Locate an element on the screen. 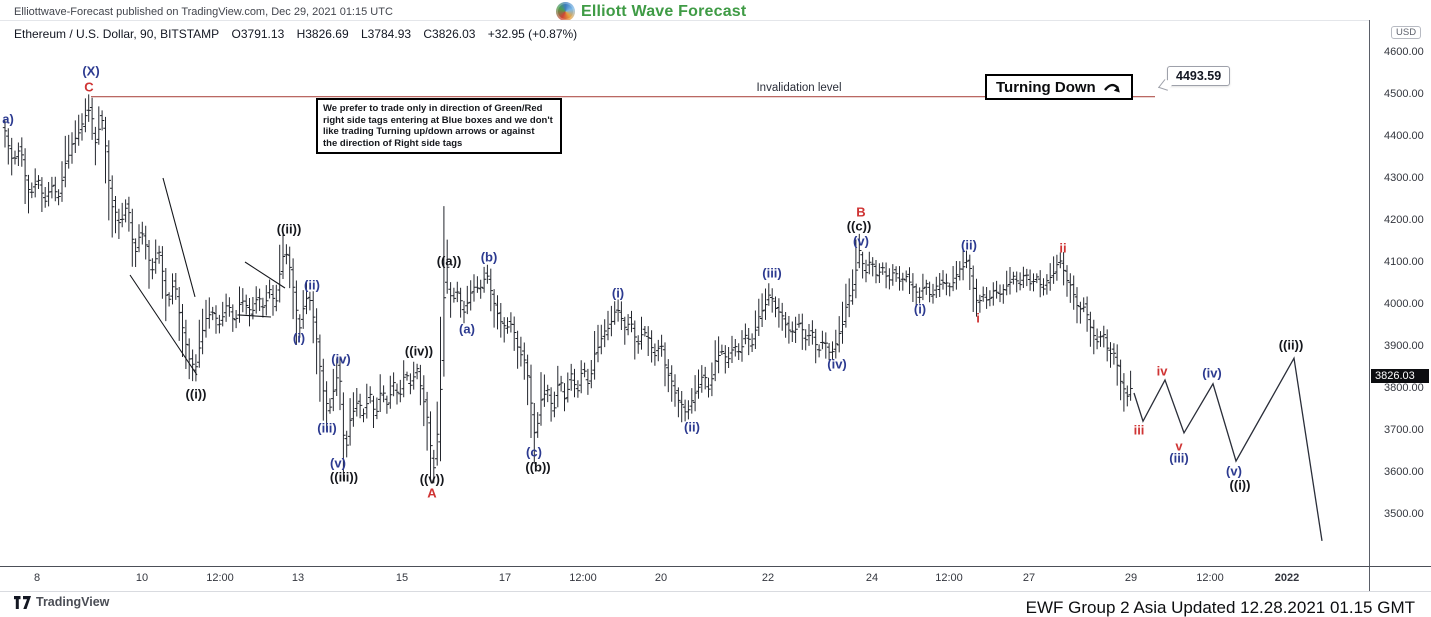  currency-unit-badge: USD is located at coordinates (1406, 32).